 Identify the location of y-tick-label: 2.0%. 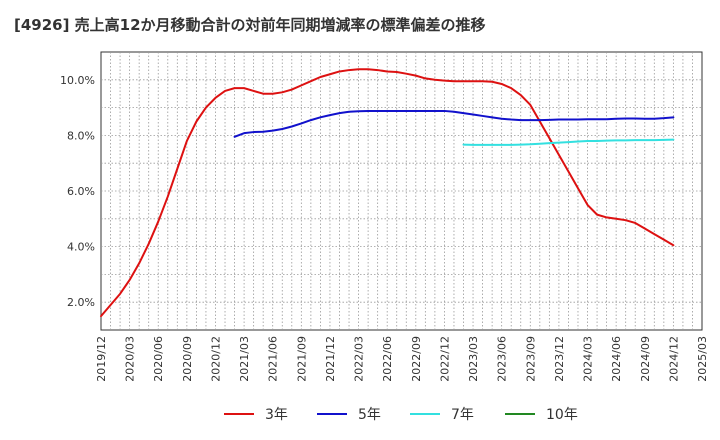
(81, 302).